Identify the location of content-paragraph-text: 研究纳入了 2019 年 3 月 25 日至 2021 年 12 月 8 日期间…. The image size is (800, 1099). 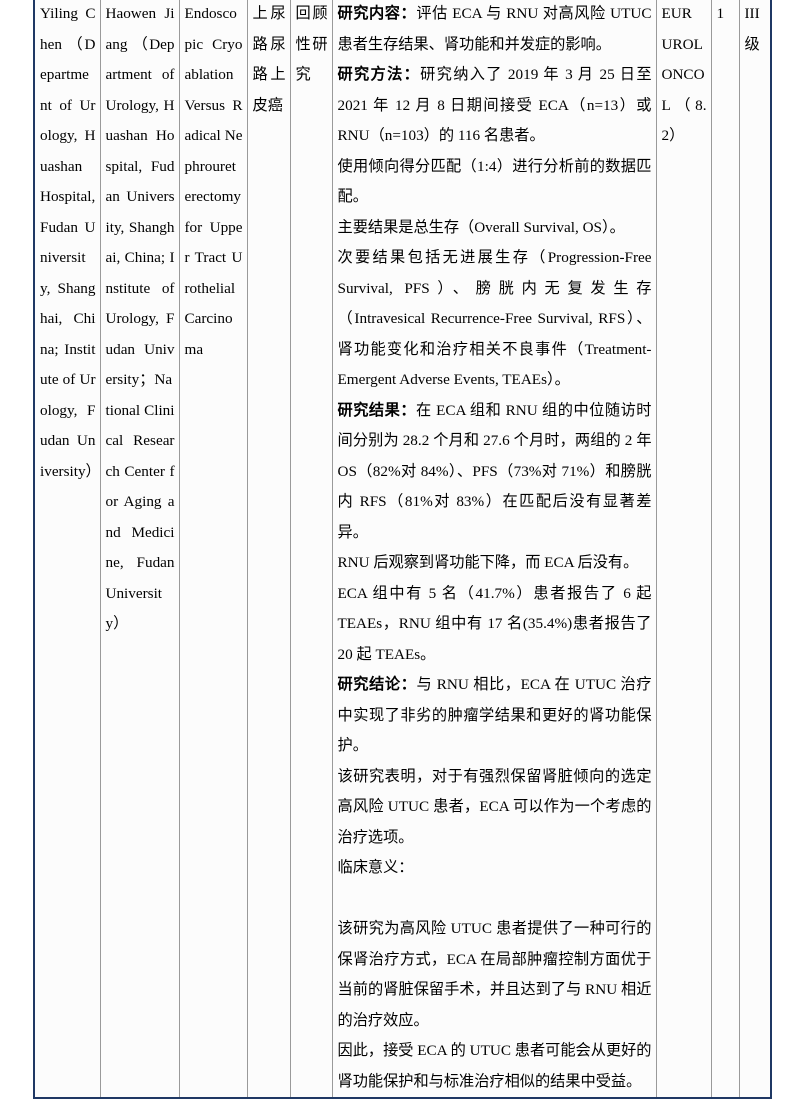
(494, 105).